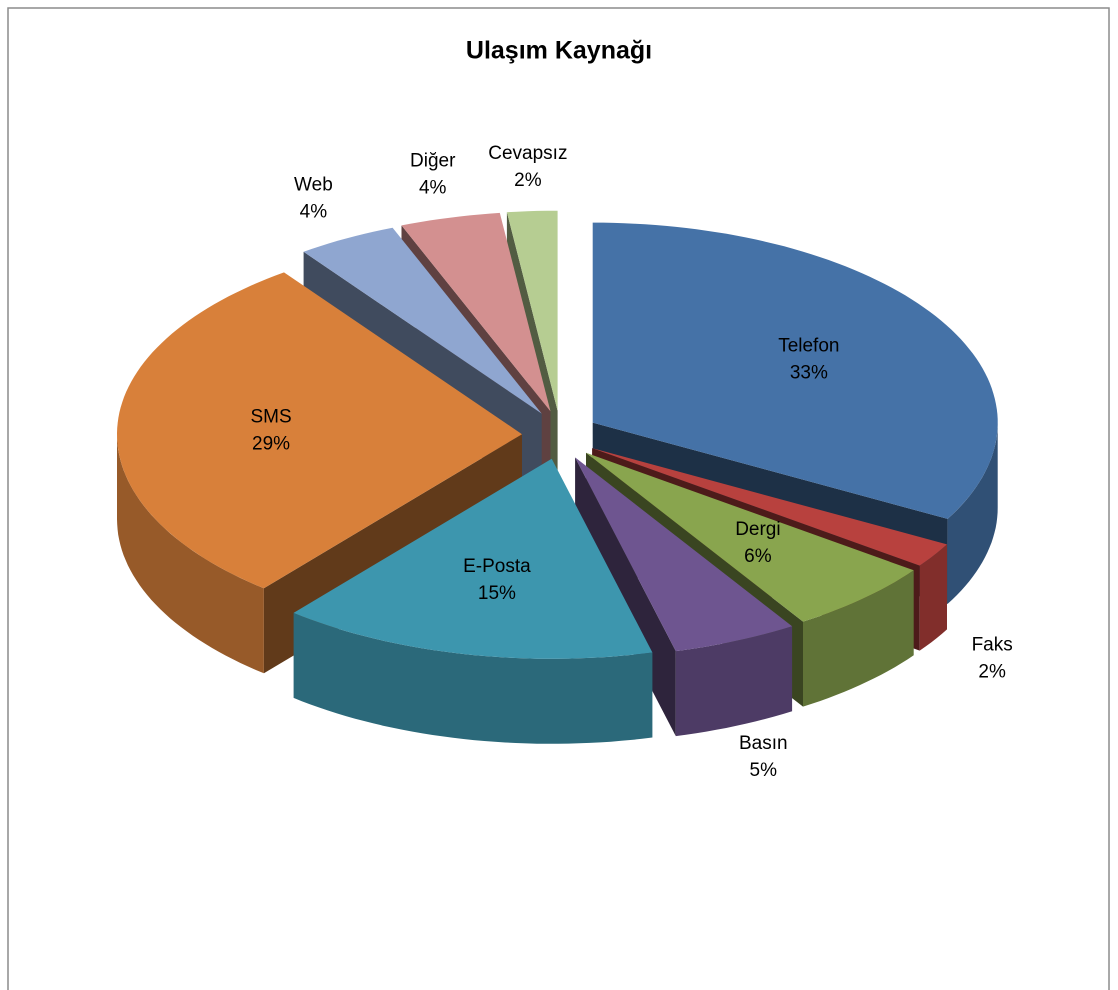 Image resolution: width=1118 pixels, height=990 pixels. I want to click on data-label-value: 29%, so click(271, 443).